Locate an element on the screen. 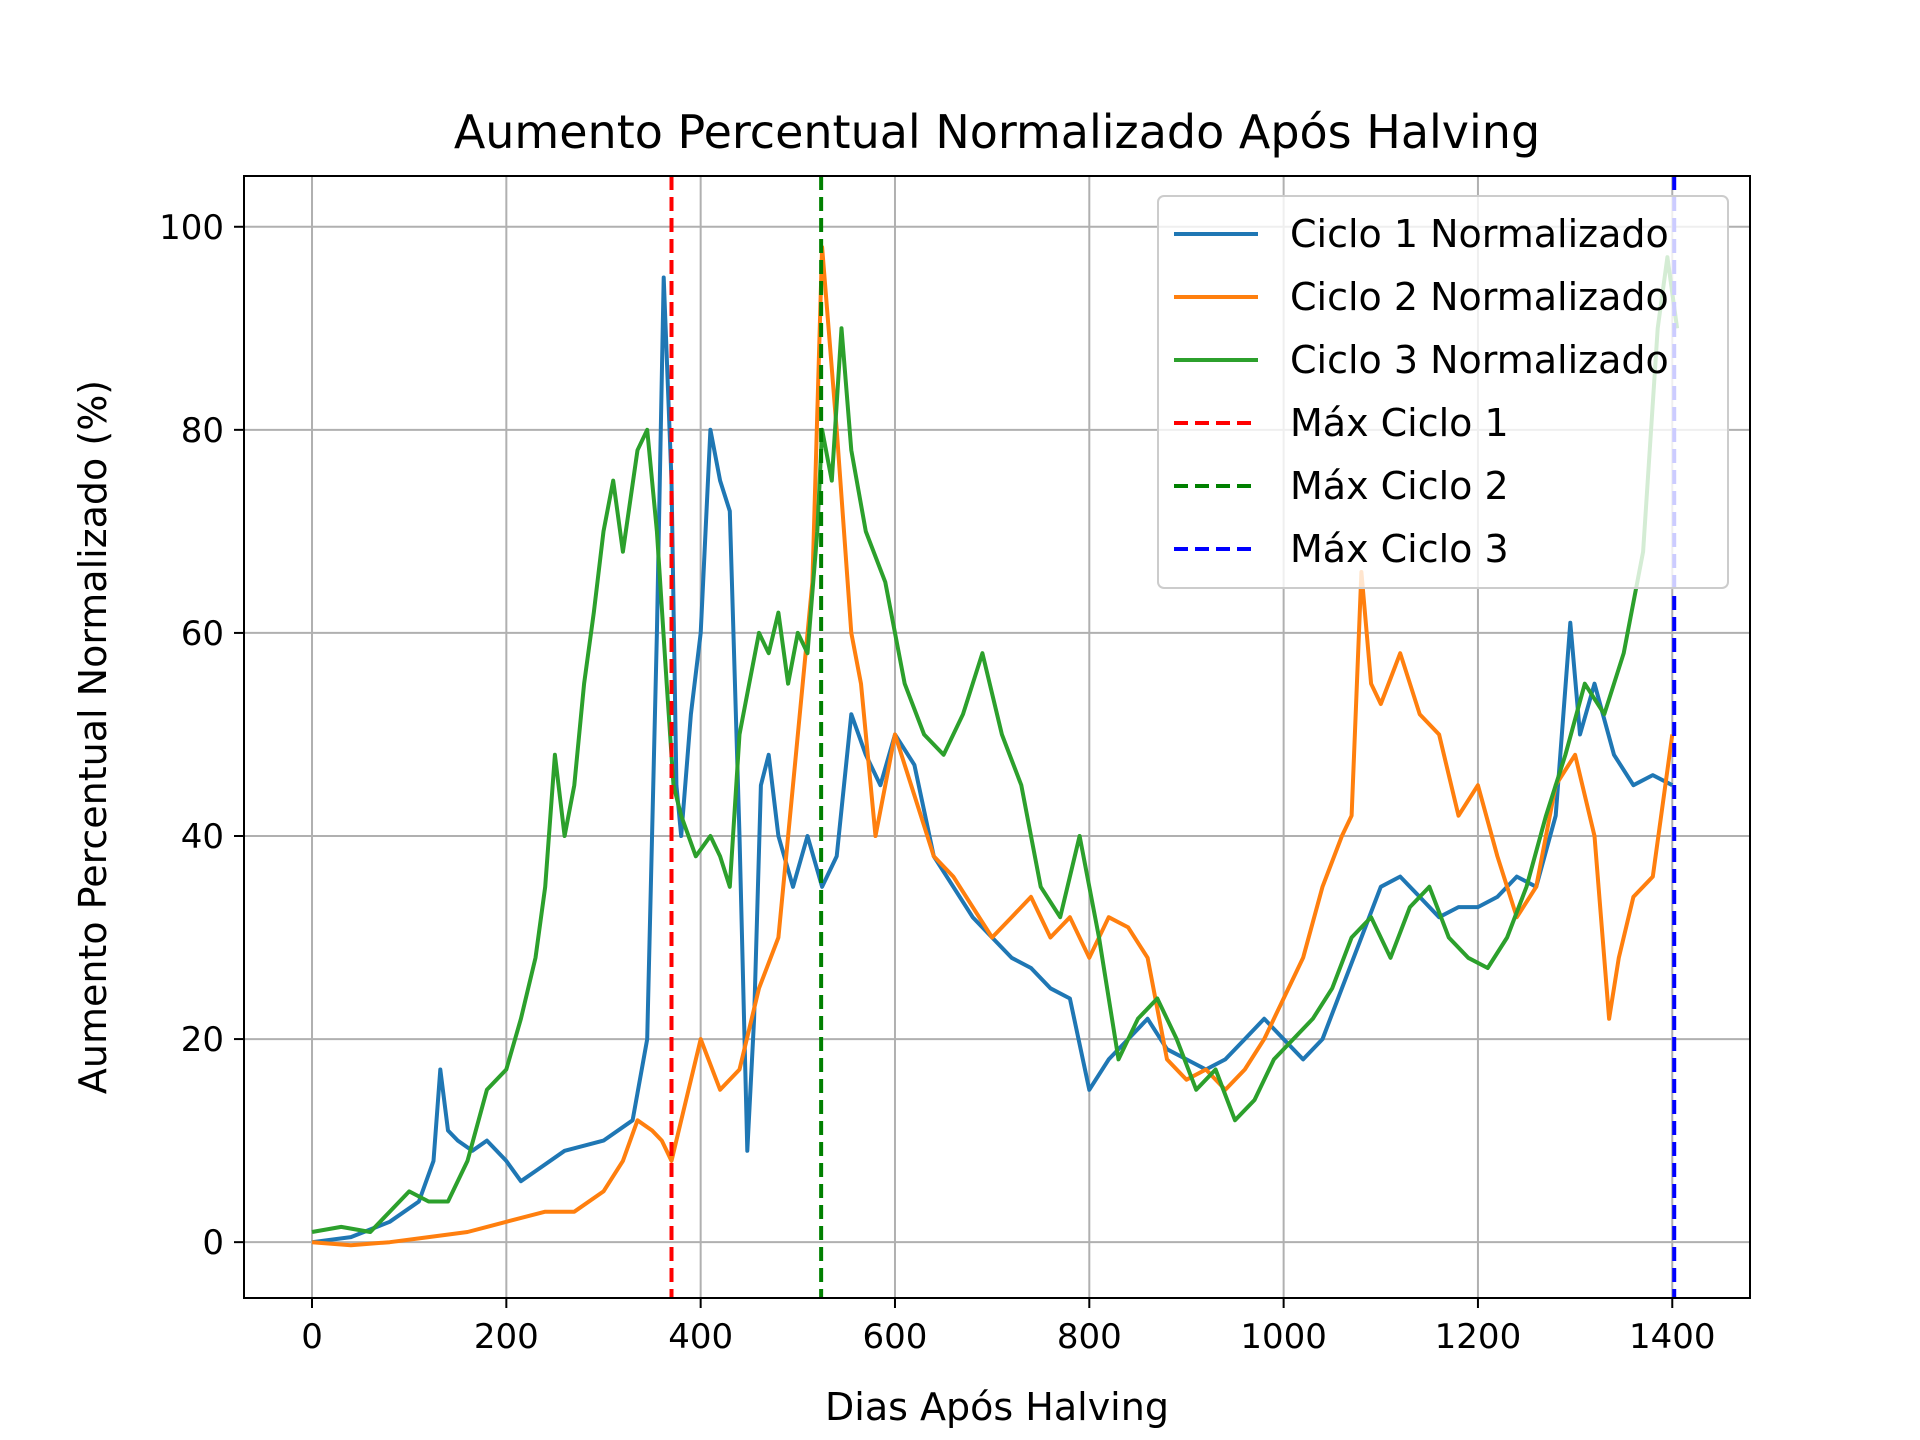 The image size is (1920, 1440). legend-label: Ciclo 2 Normalizado is located at coordinates (1479, 297).